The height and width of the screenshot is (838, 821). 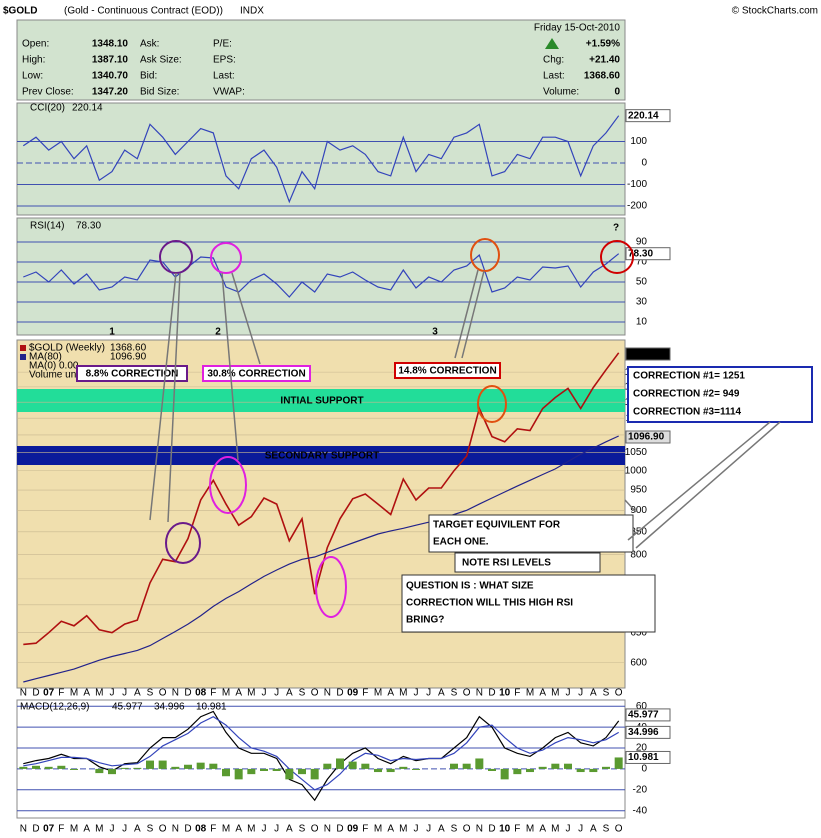 I want to click on y-tick-label: 30, so click(x=642, y=302).